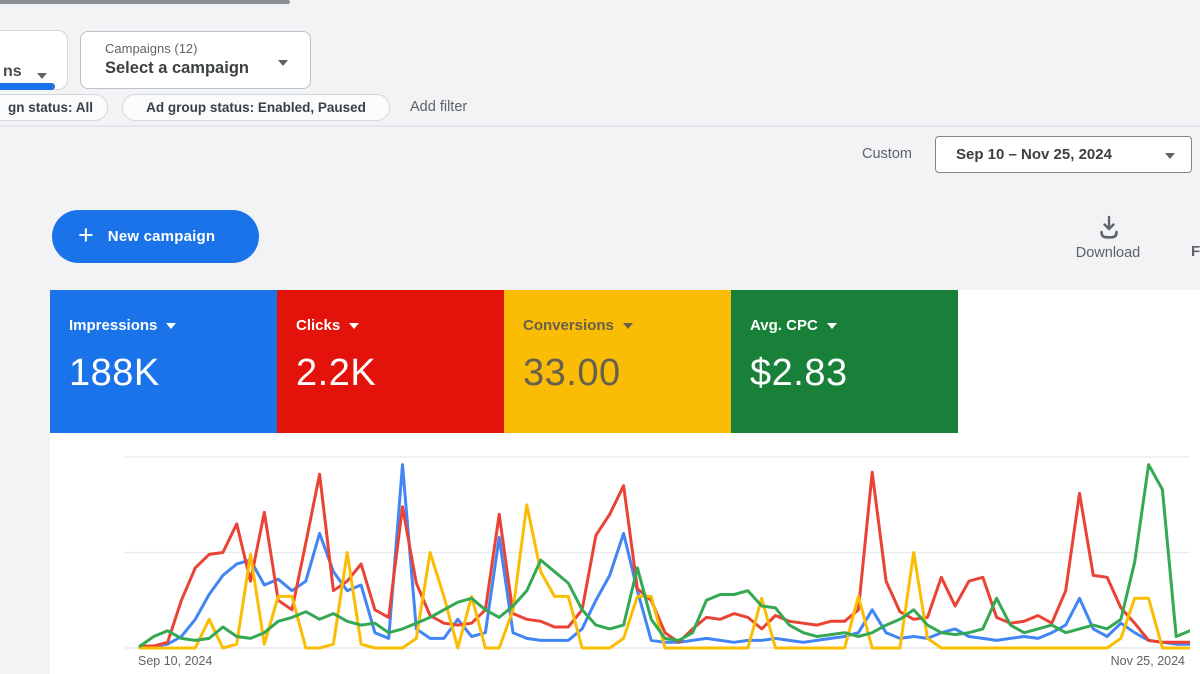 This screenshot has width=1200, height=674. I want to click on scorecard-label: Avg. CPC, so click(784, 325).